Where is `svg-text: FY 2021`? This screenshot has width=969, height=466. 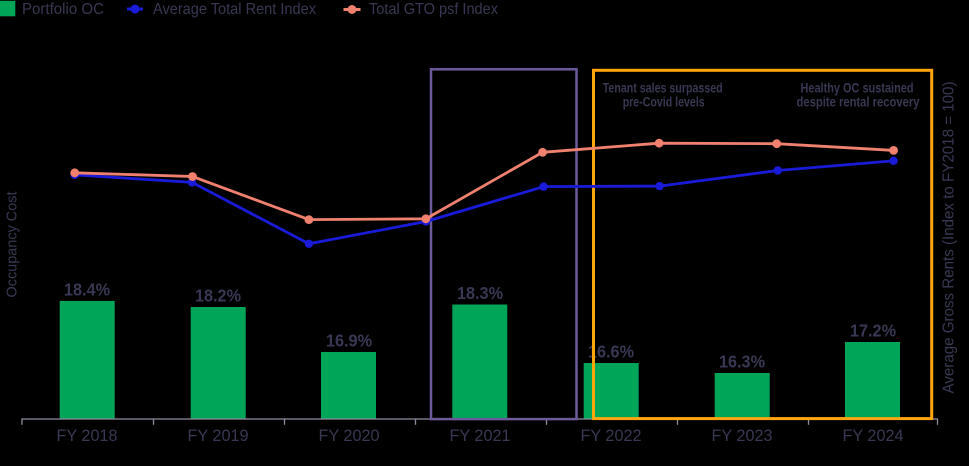 svg-text: FY 2021 is located at coordinates (480, 435).